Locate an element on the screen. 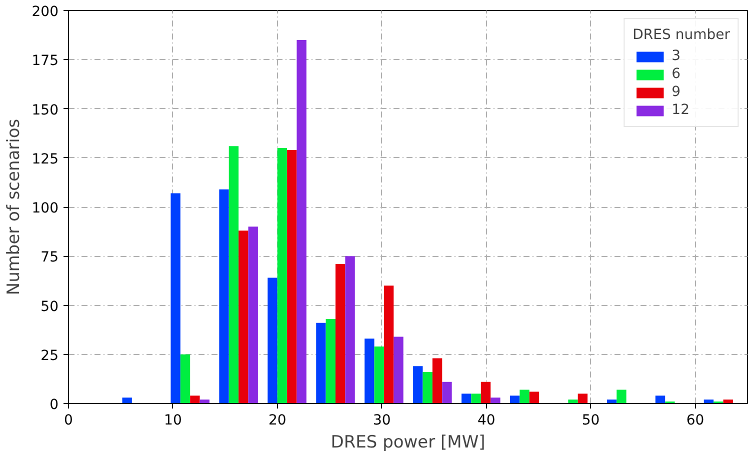  y-tick-label: 50 is located at coordinates (49, 306).